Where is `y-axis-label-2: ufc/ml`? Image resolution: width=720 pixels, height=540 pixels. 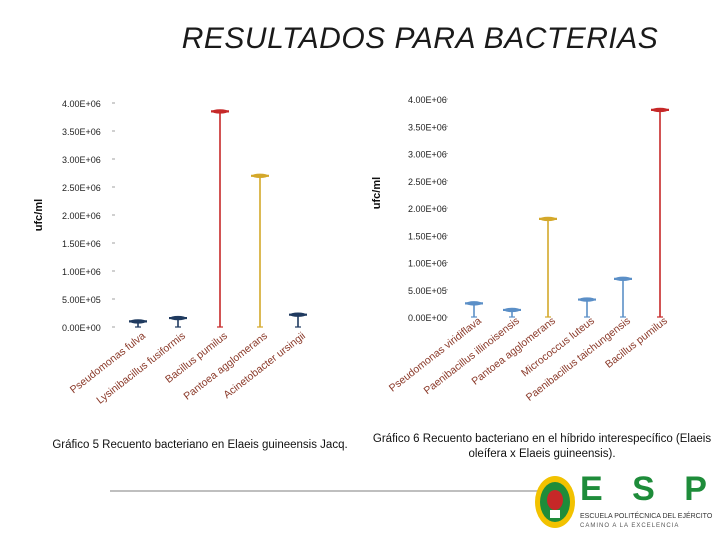
y-axis-label-2: ufc/ml is located at coordinates (377, 193).